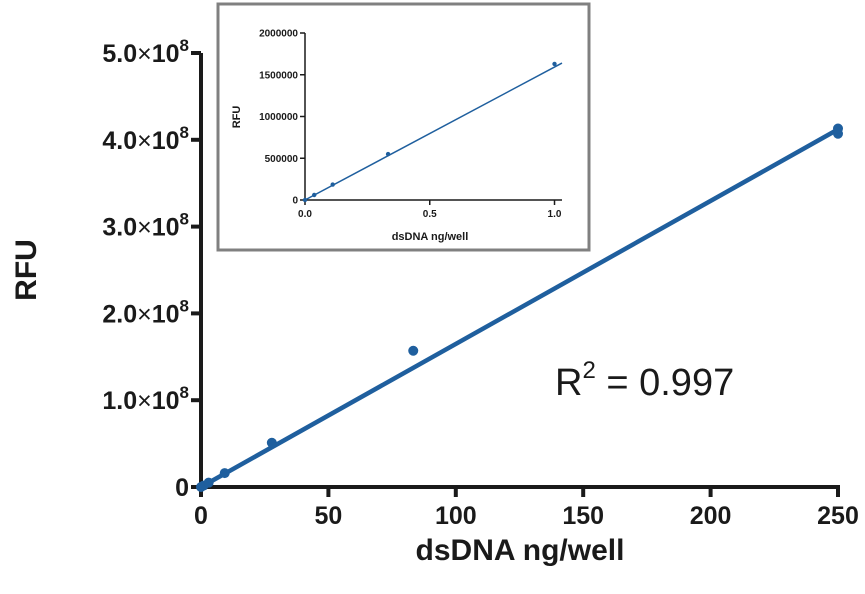 This screenshot has width=865, height=594. What do you see at coordinates (119, 54) in the screenshot?
I see `y-tick-mantissa: 5.0` at bounding box center [119, 54].